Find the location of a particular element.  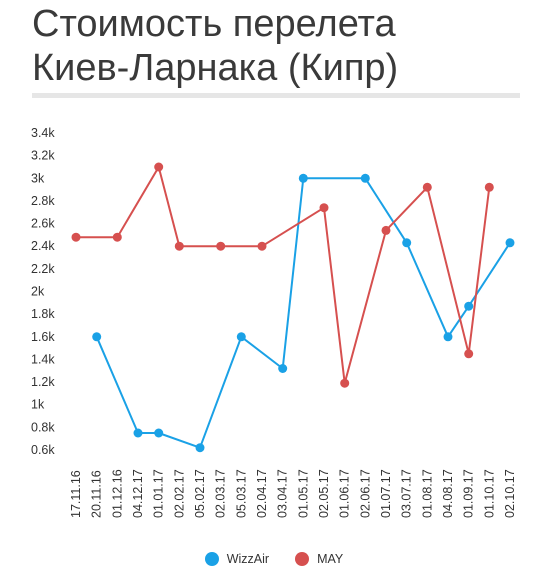

title-divider is located at coordinates (276, 95).